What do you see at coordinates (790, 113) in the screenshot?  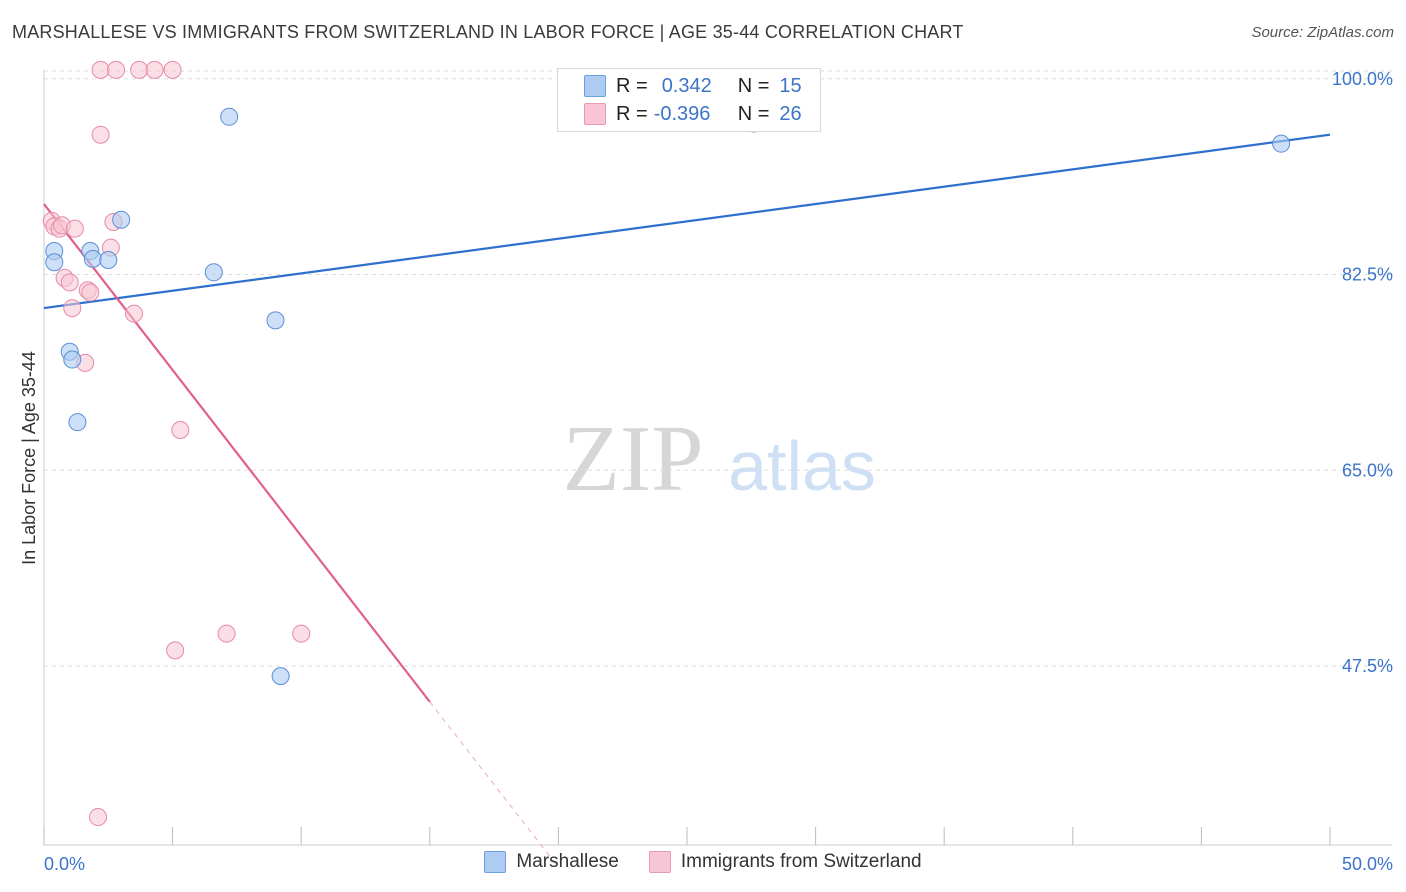 I see `n-value: 26` at bounding box center [790, 113].